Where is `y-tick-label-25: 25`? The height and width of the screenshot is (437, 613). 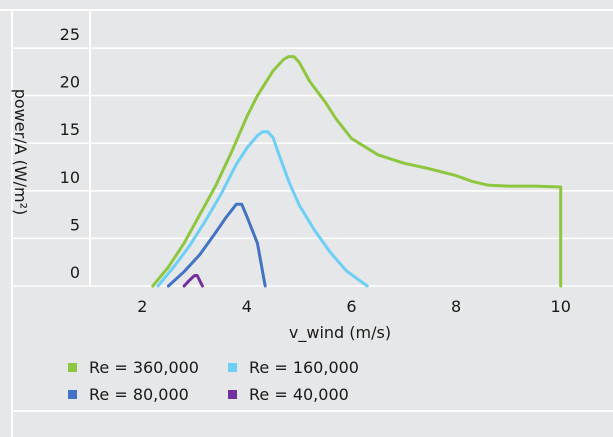
y-tick-label-25: 25 is located at coordinates (70, 34).